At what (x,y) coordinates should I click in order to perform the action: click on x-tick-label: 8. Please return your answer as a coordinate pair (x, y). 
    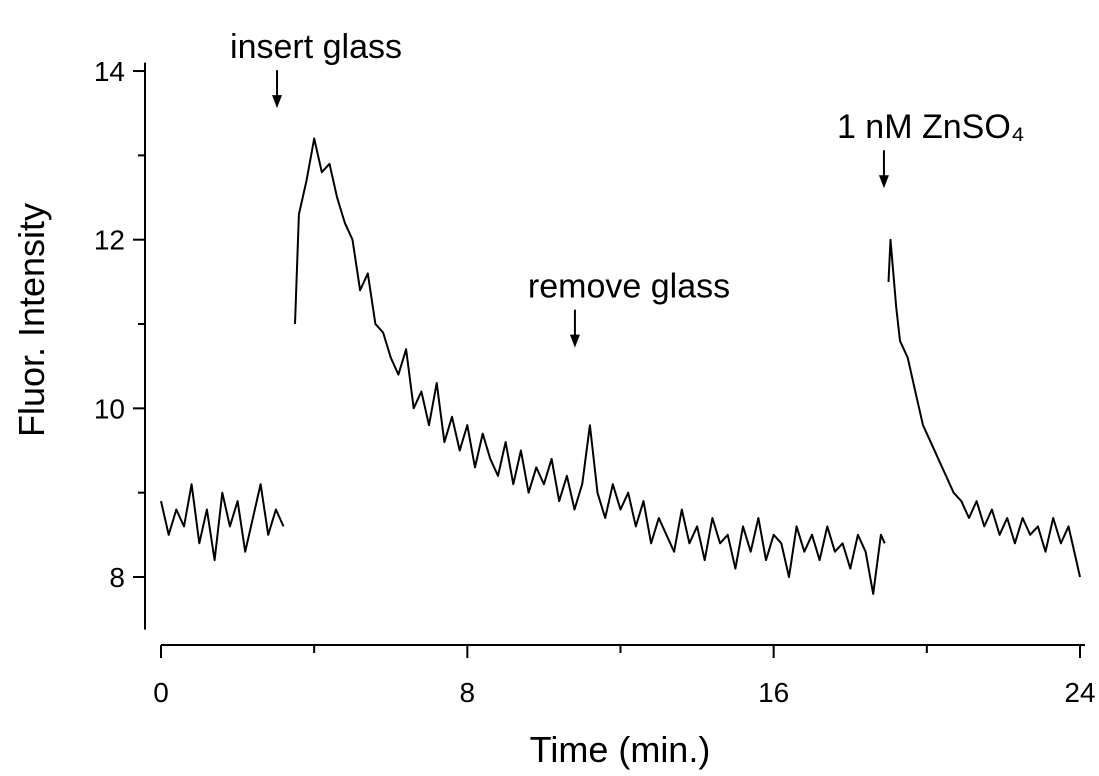
    Looking at the image, I should click on (468, 692).